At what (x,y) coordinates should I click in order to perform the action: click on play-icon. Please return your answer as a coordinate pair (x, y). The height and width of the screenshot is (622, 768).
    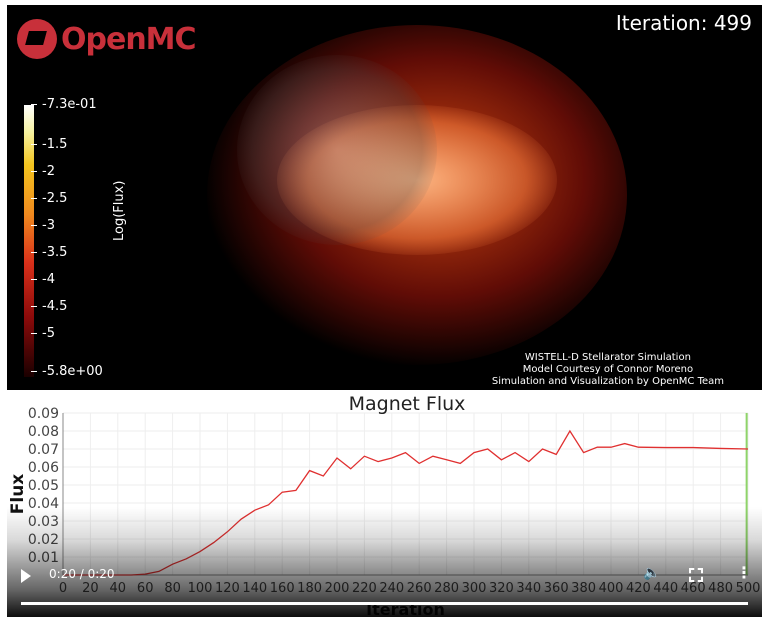
    Looking at the image, I should click on (26, 576).